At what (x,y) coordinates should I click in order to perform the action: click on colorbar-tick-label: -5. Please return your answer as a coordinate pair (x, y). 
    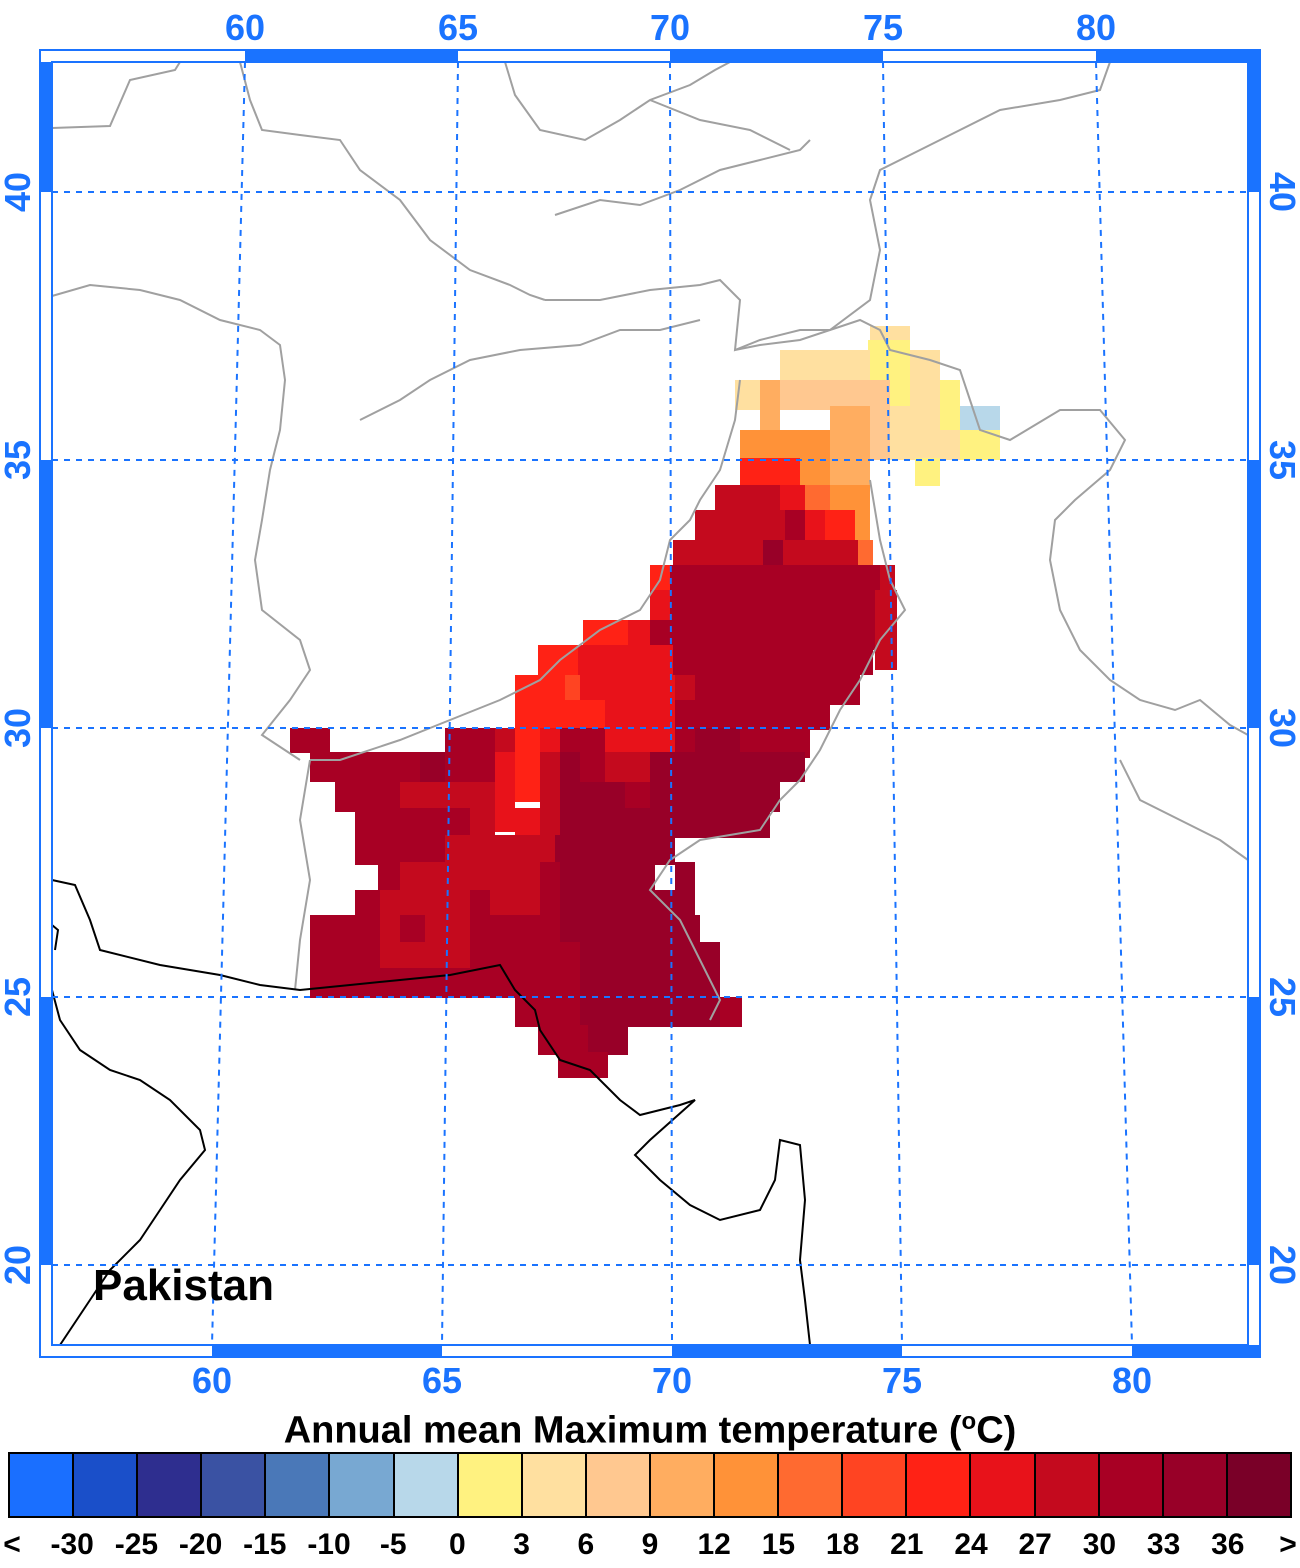
    Looking at the image, I should click on (393, 1544).